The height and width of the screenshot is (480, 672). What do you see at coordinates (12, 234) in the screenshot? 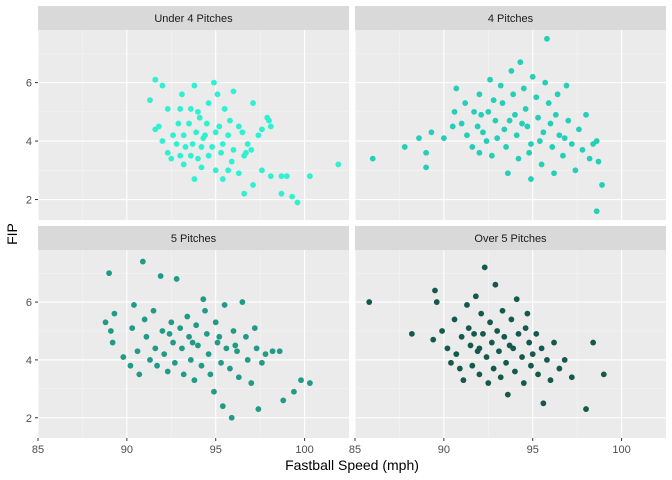
I see `y-axis-title: FIP` at bounding box center [12, 234].